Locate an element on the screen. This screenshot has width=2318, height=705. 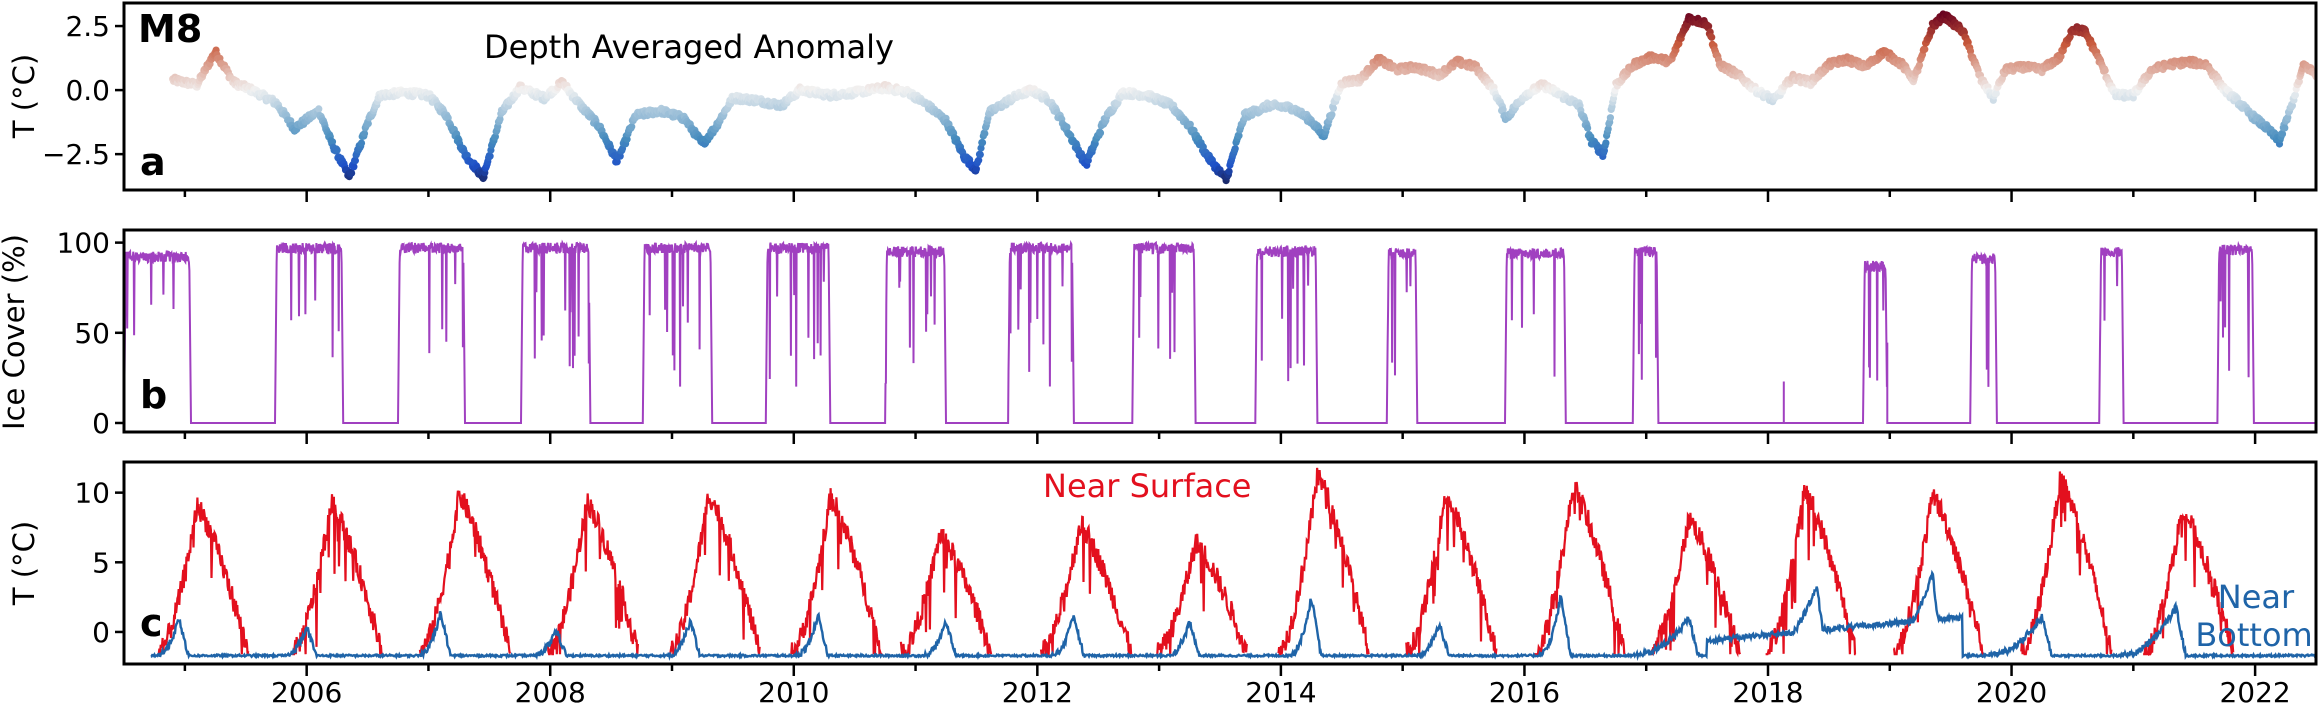
panel-b-y-axis-label: Ice Cover (%) is located at coordinates (15, 332).